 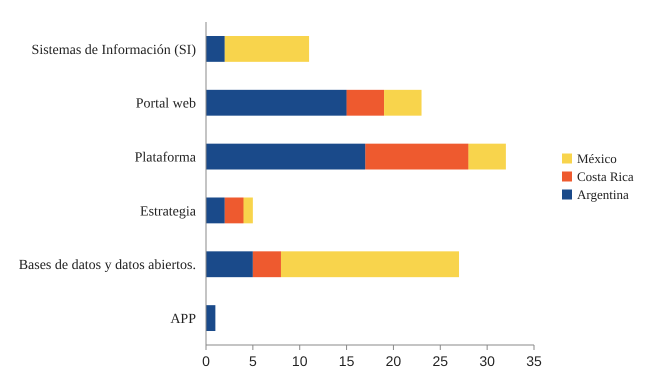 What do you see at coordinates (346, 361) in the screenshot?
I see `x-tick-label: 15` at bounding box center [346, 361].